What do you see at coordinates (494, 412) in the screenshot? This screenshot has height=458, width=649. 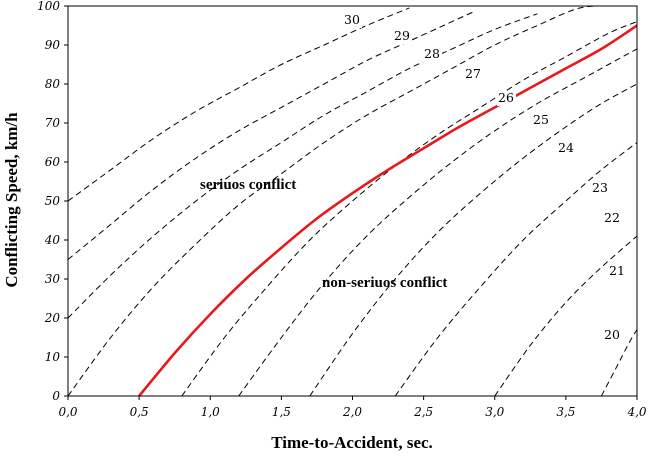 I see `x-tick-label: 3,0` at bounding box center [494, 412].